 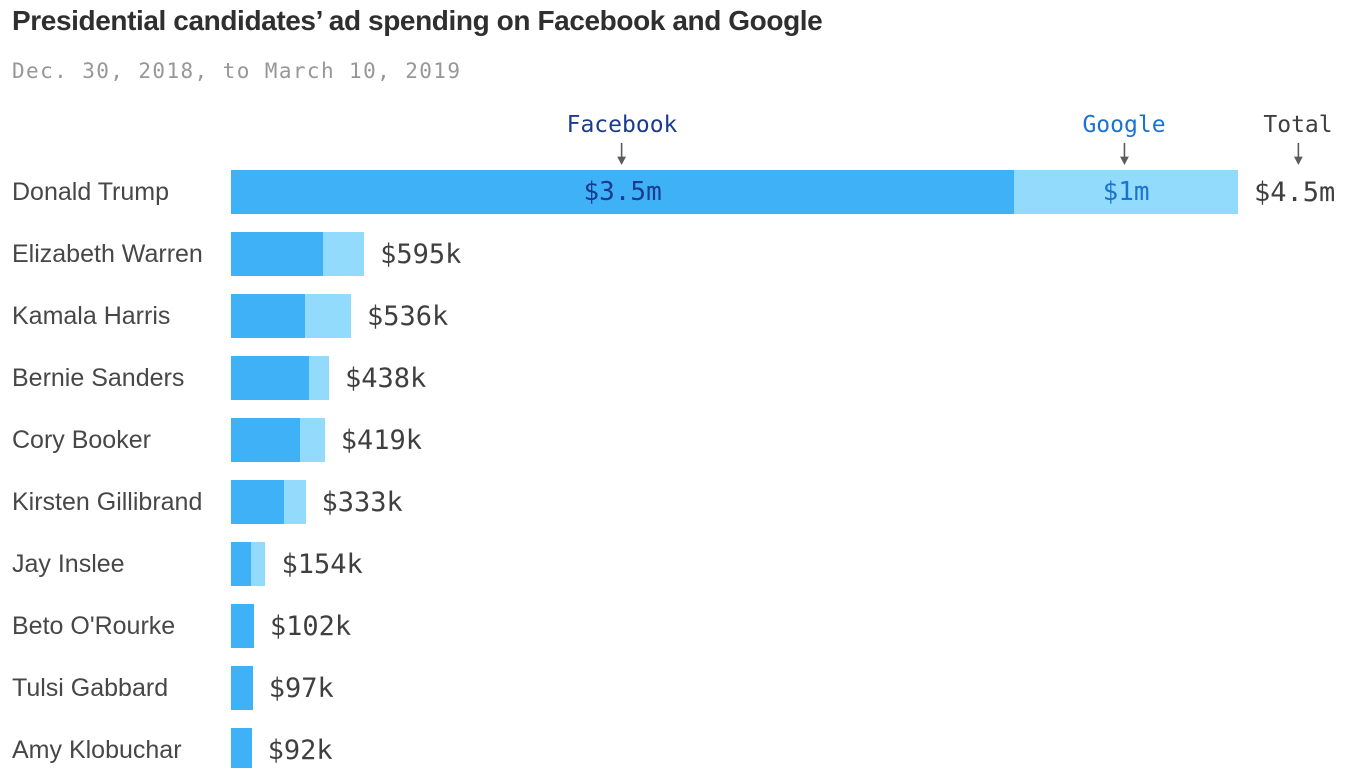 What do you see at coordinates (91, 192) in the screenshot?
I see `candidate-name: Donald Trump` at bounding box center [91, 192].